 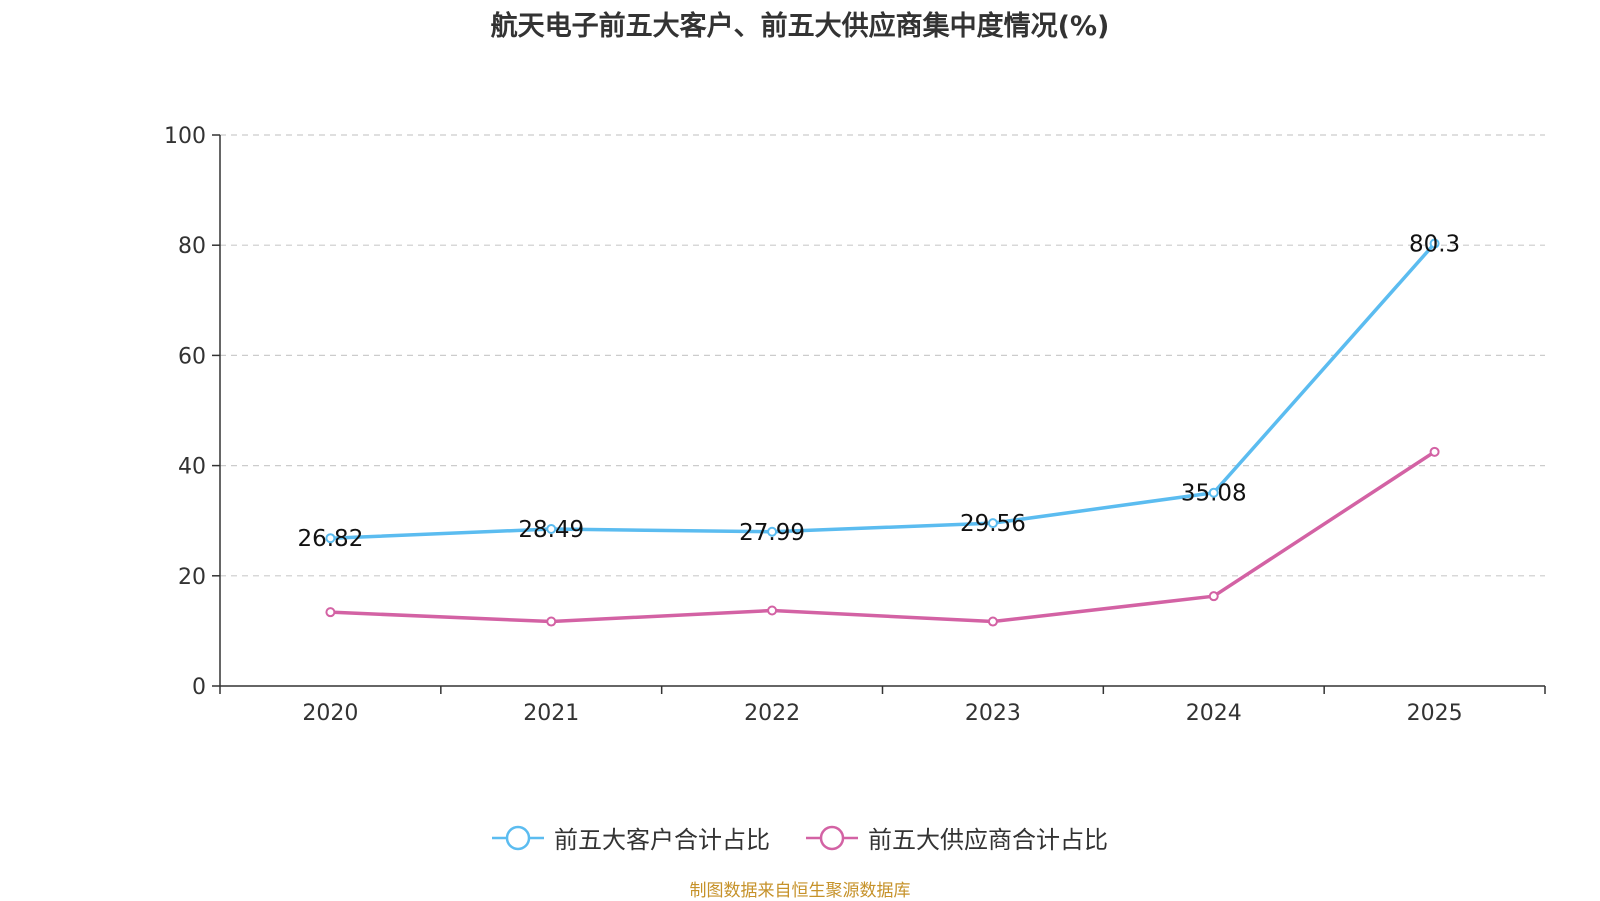 I want to click on y-tick-label: 0, so click(x=199, y=687).